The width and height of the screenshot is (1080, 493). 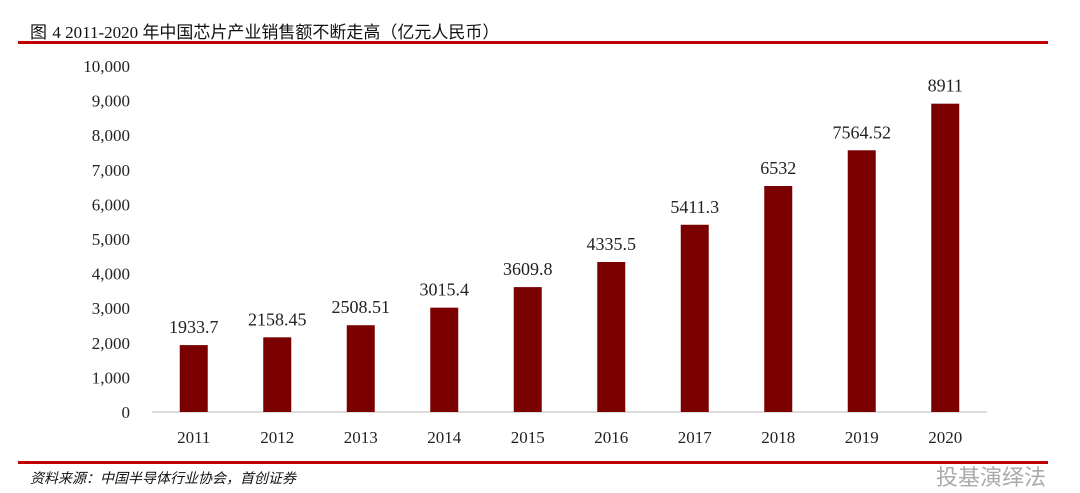 I want to click on figure-label: 图, so click(x=41, y=33).